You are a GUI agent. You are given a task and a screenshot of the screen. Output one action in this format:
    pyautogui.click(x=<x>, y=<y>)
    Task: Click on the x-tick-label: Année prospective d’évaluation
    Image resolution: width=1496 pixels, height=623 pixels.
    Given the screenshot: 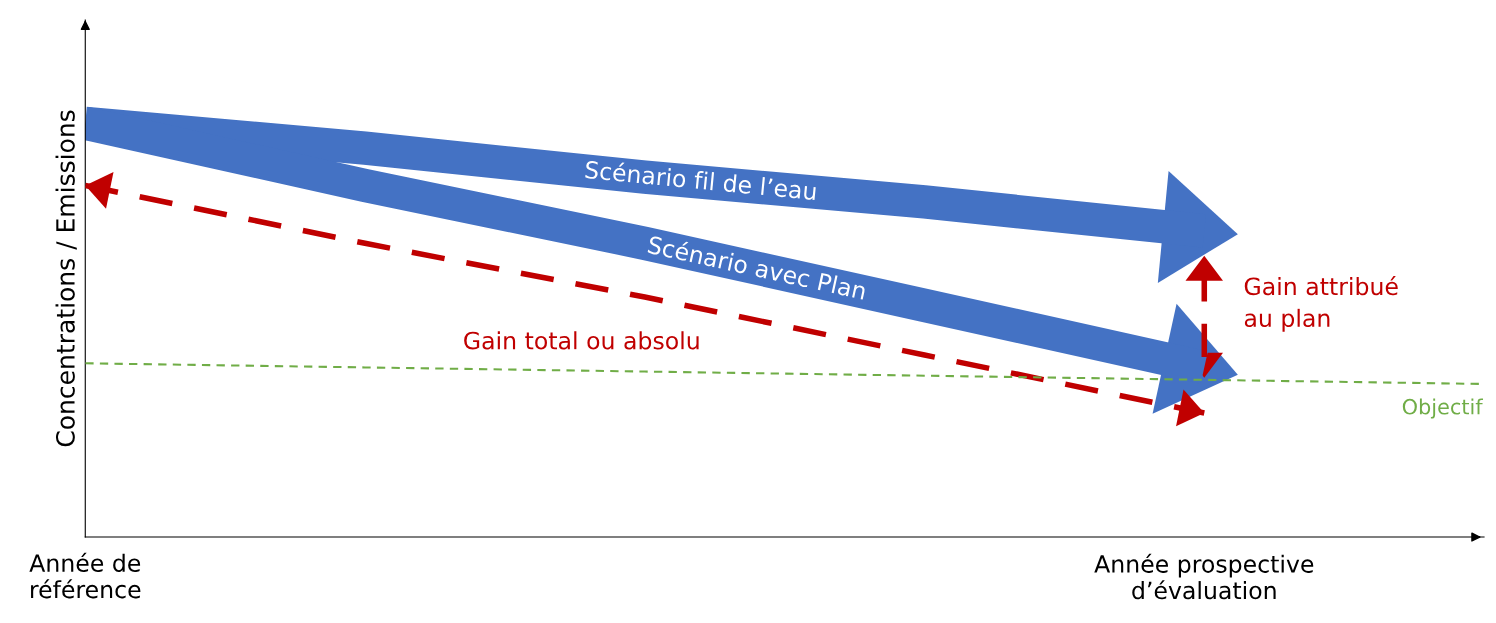 What is the action you would take?
    pyautogui.click(x=1204, y=576)
    